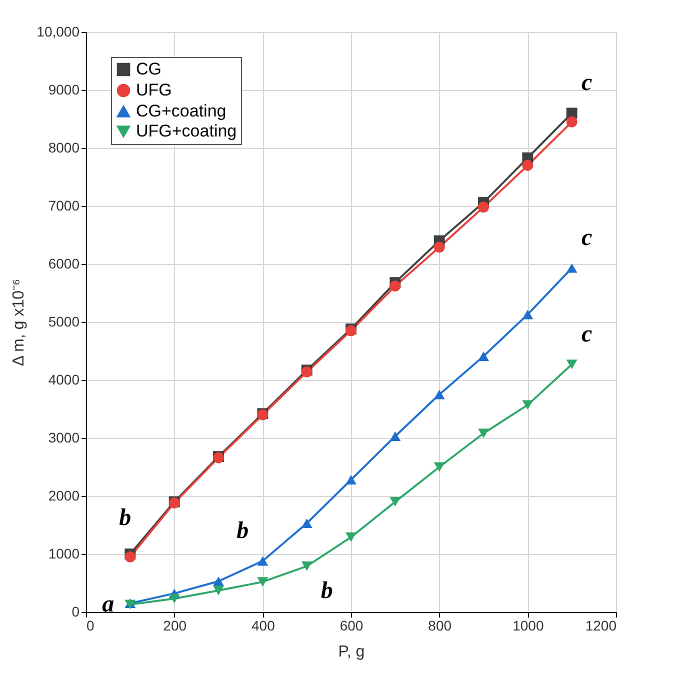  What do you see at coordinates (108, 604) in the screenshot?
I see `annotation: a` at bounding box center [108, 604].